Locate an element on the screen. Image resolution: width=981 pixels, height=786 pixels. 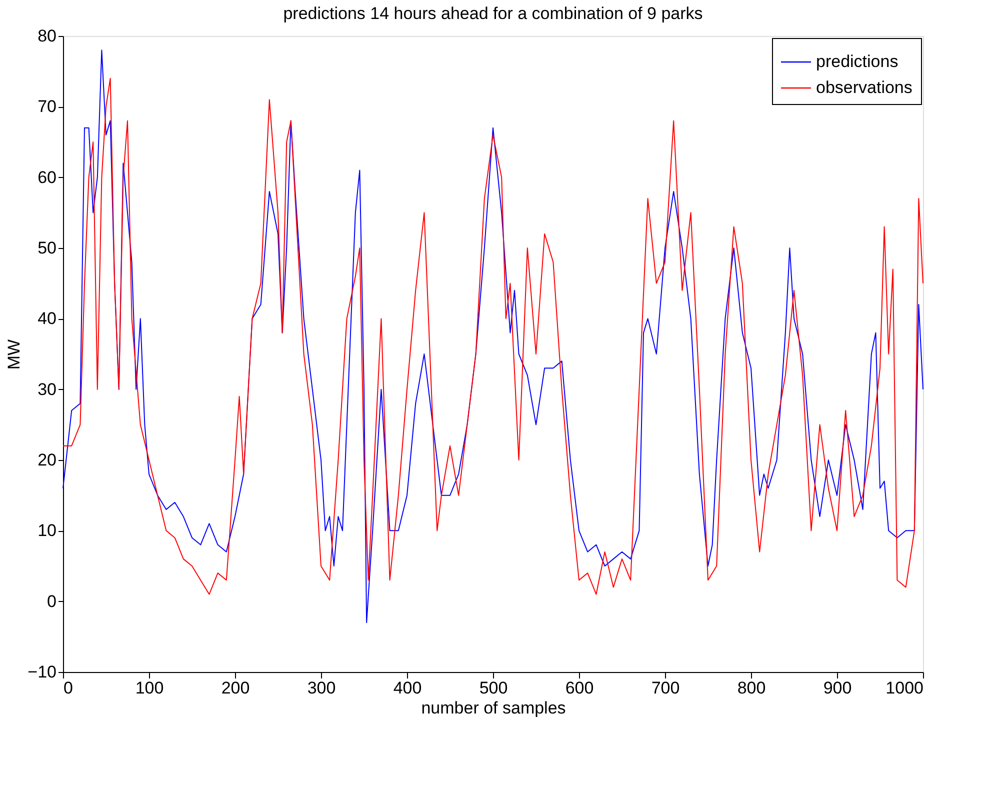
x-tick-label: 300 is located at coordinates (321, 688).